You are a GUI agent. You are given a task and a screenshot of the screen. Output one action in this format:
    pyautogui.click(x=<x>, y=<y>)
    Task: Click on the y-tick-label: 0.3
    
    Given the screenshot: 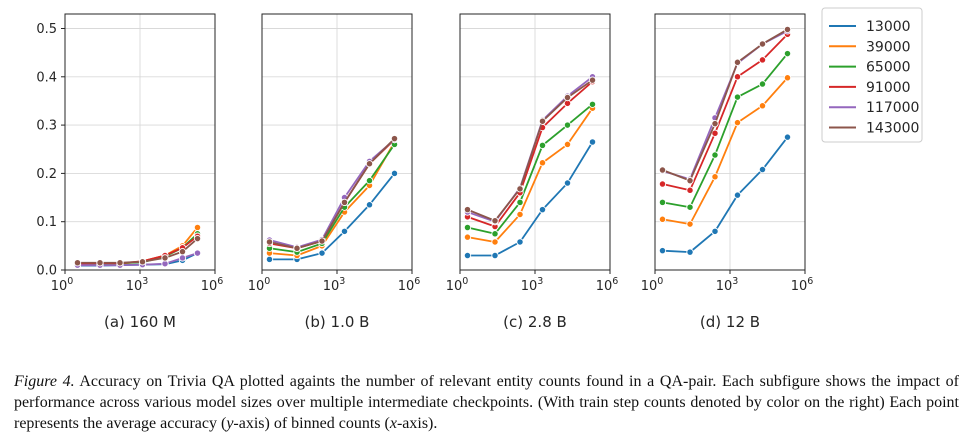 What is the action you would take?
    pyautogui.click(x=46, y=126)
    